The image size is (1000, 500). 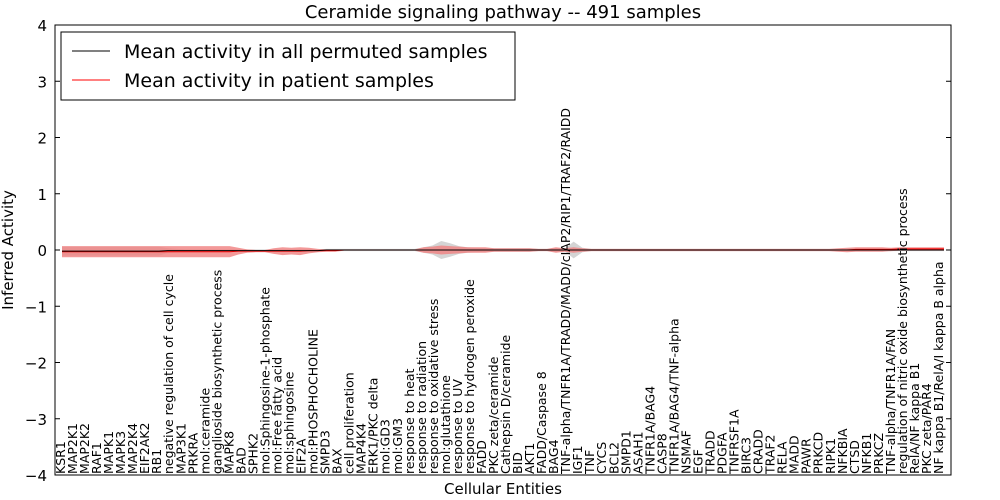 What do you see at coordinates (830, 456) in the screenshot?
I see `x-category-label: RIPK1` at bounding box center [830, 456].